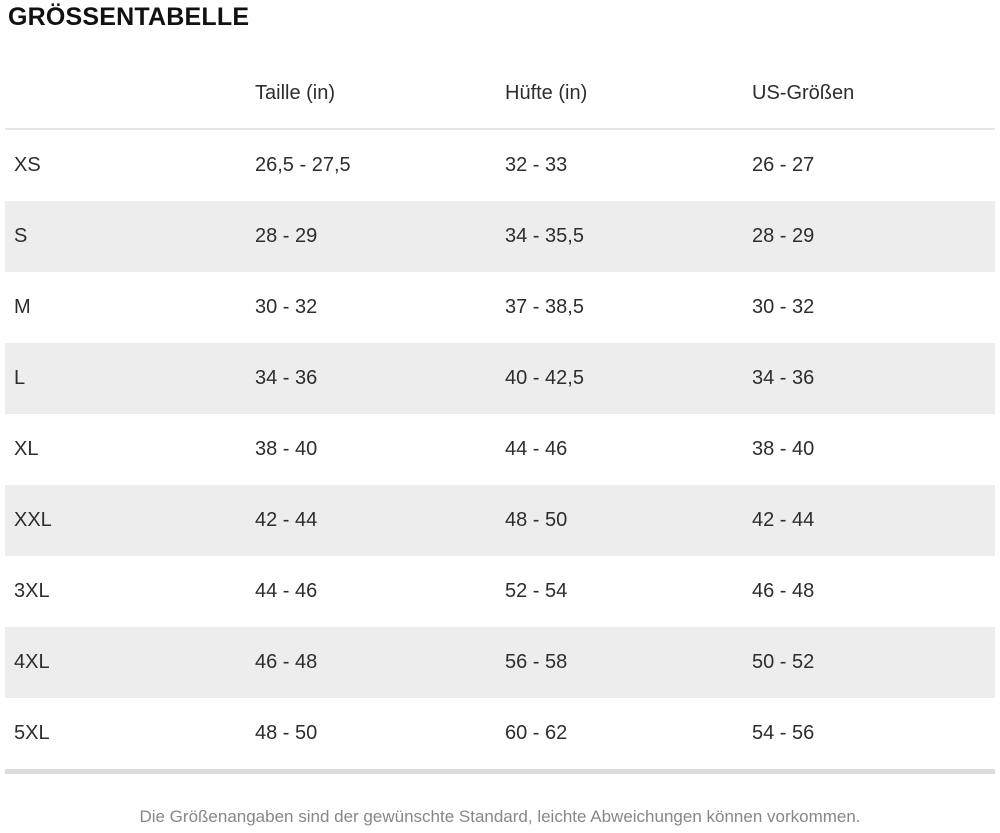 The height and width of the screenshot is (833, 1000). I want to click on taille-value: 48 - 50, so click(286, 733).